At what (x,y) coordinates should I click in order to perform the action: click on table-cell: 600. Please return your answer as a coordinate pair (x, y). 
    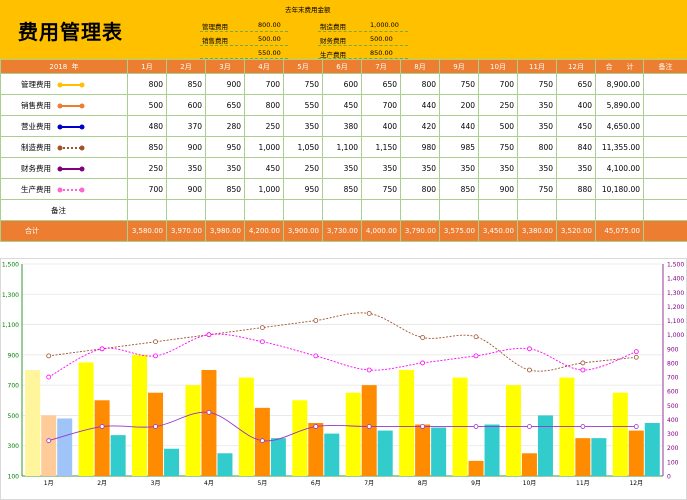
    Looking at the image, I should click on (342, 84).